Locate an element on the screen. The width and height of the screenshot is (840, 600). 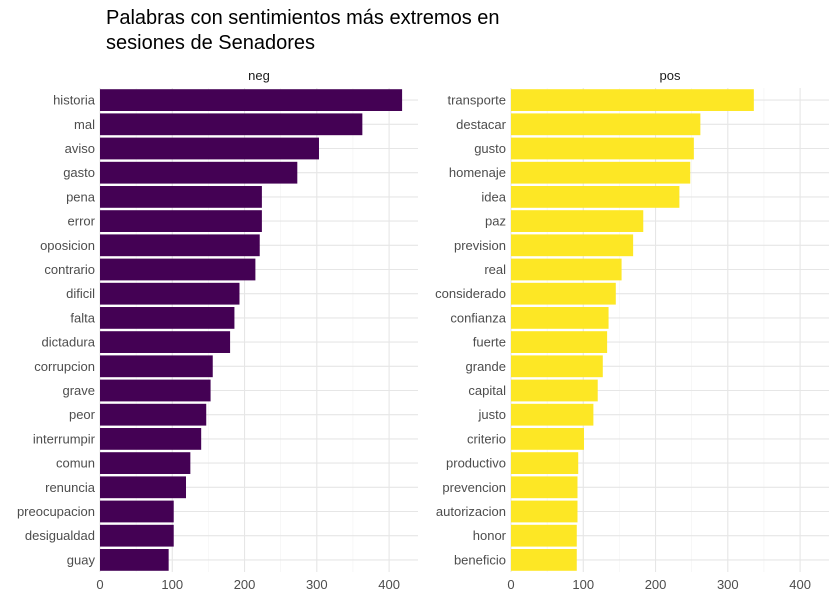
category-label: dictadura is located at coordinates (69, 342).